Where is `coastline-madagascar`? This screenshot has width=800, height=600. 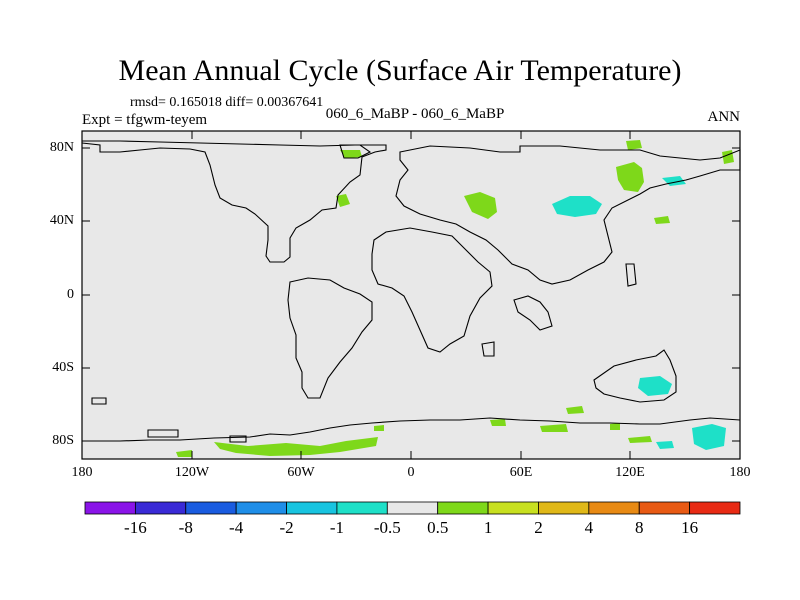 coastline-madagascar is located at coordinates (488, 349).